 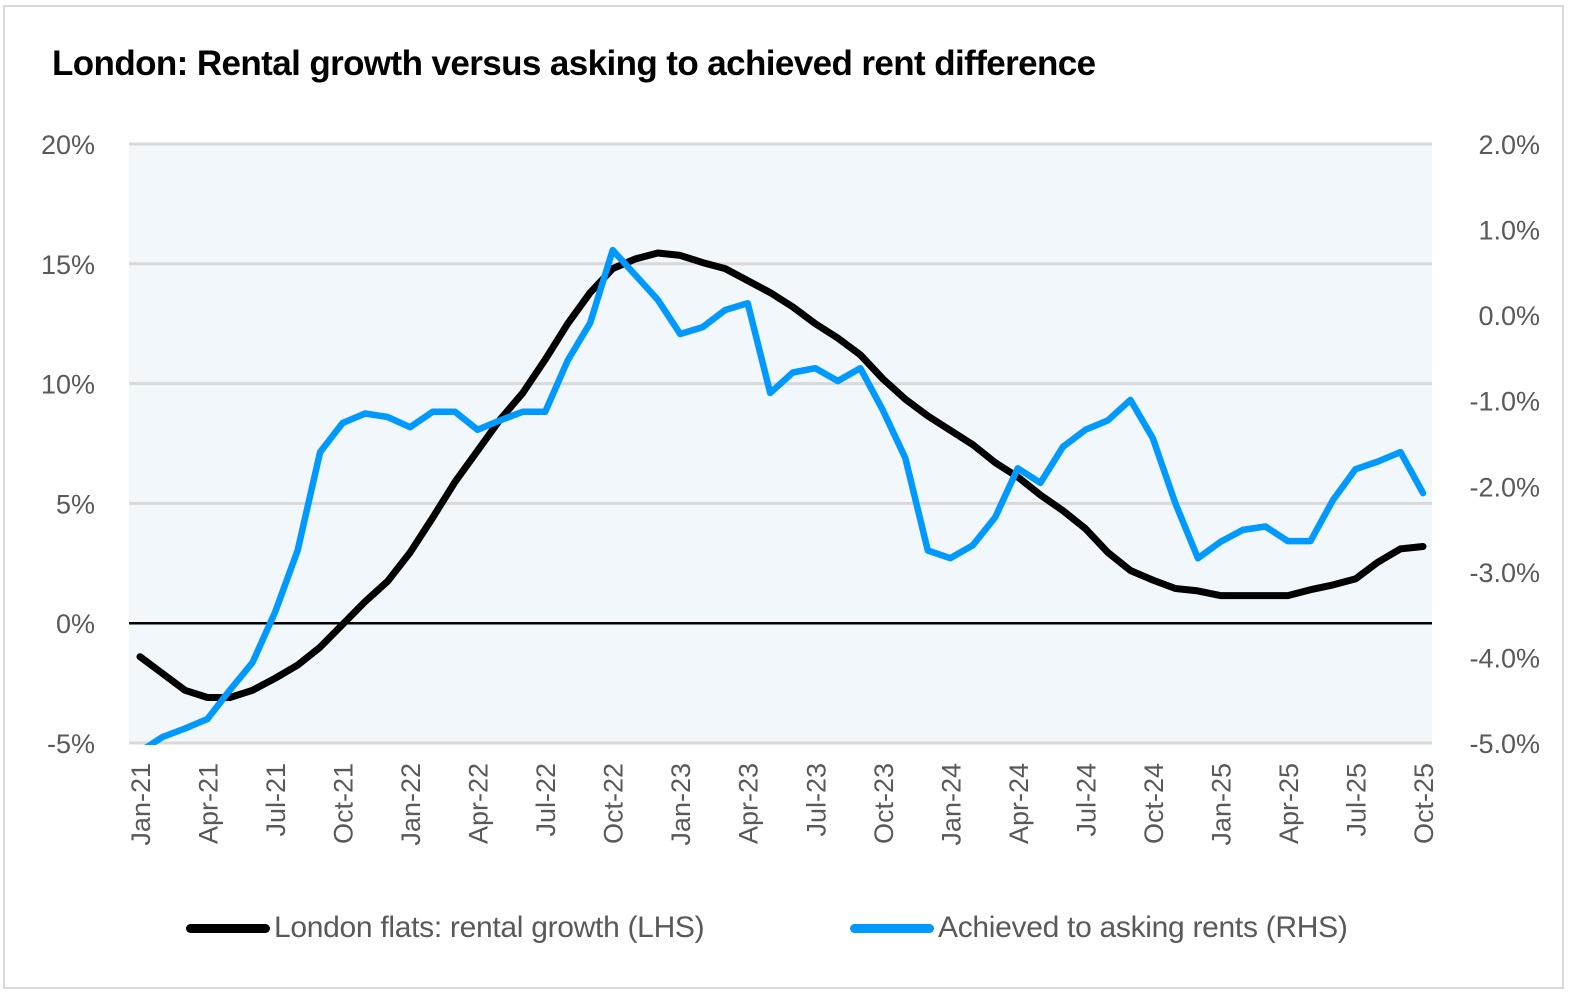 I want to click on x-tick-label: Jan-21, so click(x=141, y=804).